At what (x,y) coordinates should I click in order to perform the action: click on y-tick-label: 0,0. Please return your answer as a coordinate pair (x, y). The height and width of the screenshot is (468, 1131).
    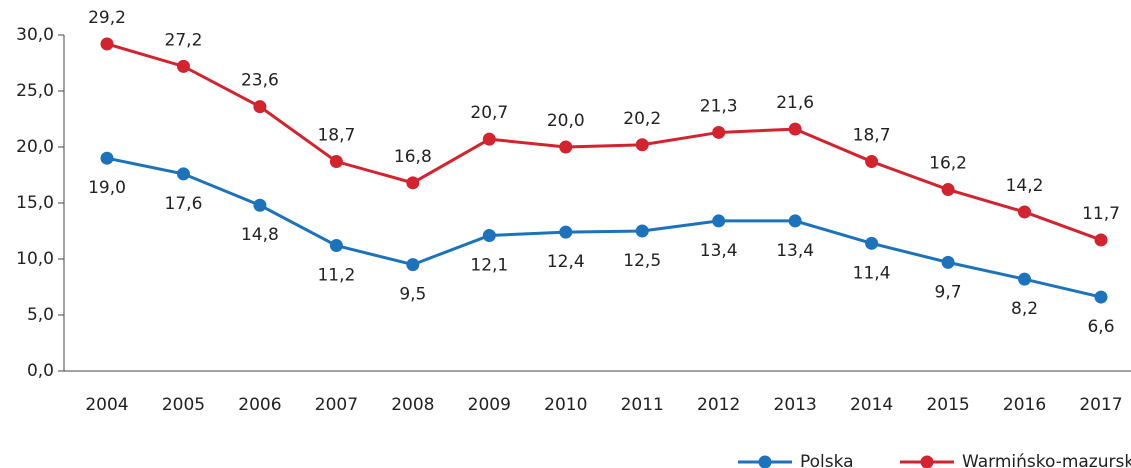
    Looking at the image, I should click on (40, 371).